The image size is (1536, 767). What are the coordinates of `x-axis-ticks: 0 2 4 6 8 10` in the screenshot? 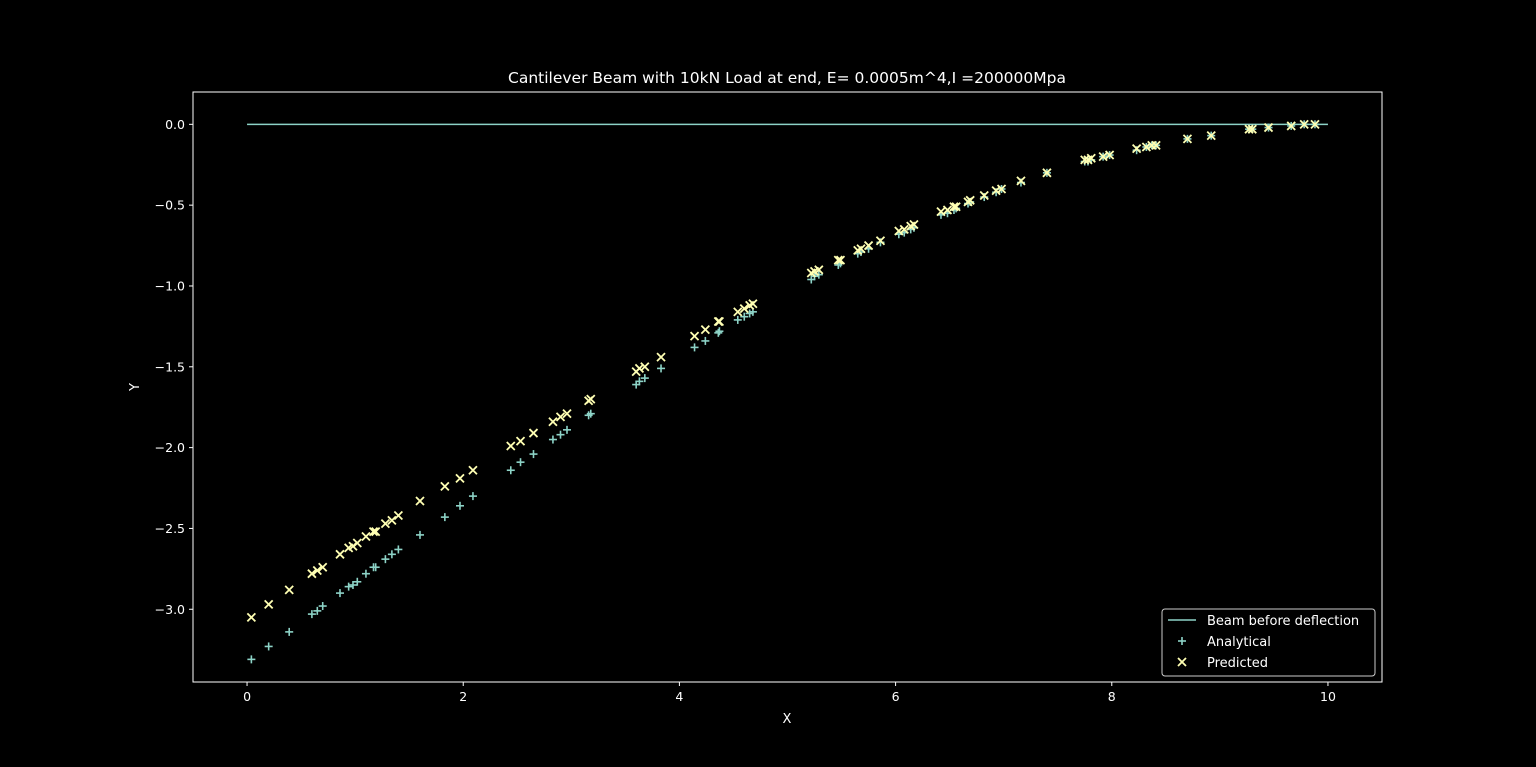 It's located at (789, 693).